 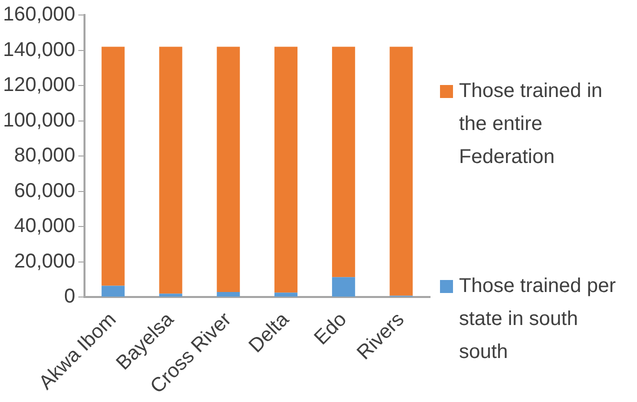 I want to click on legend-label: Those trained in the entire Federation, so click(x=531, y=124).